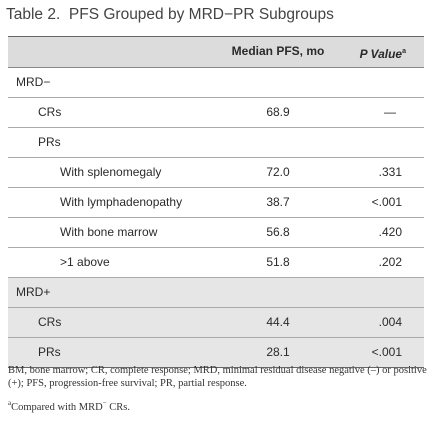 Image resolution: width=432 pixels, height=421 pixels. I want to click on p-value: .004, so click(390, 322).